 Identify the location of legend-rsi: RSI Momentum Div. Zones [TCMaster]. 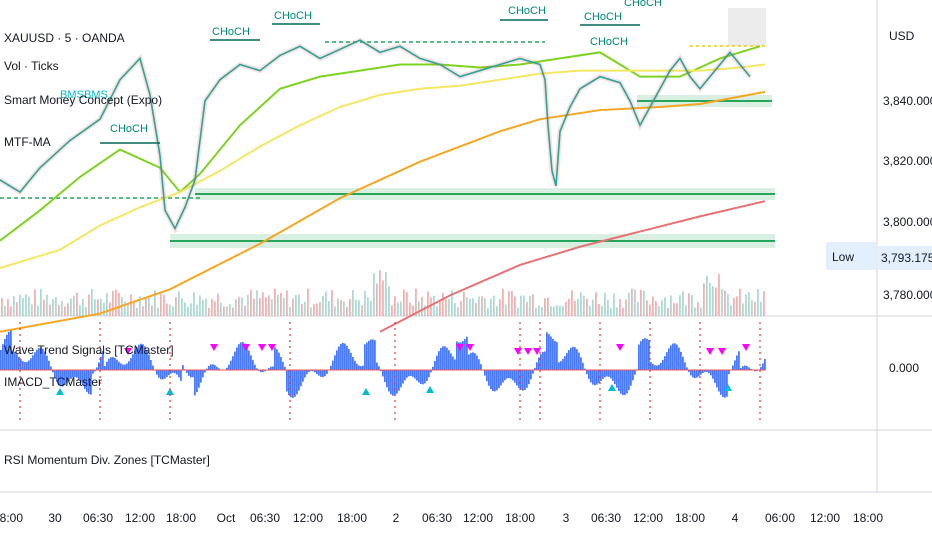
(107, 460).